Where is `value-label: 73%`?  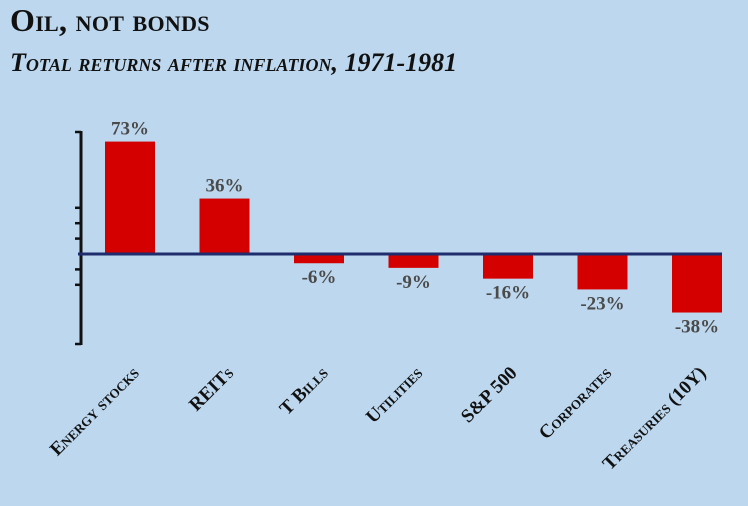 value-label: 73% is located at coordinates (130, 129).